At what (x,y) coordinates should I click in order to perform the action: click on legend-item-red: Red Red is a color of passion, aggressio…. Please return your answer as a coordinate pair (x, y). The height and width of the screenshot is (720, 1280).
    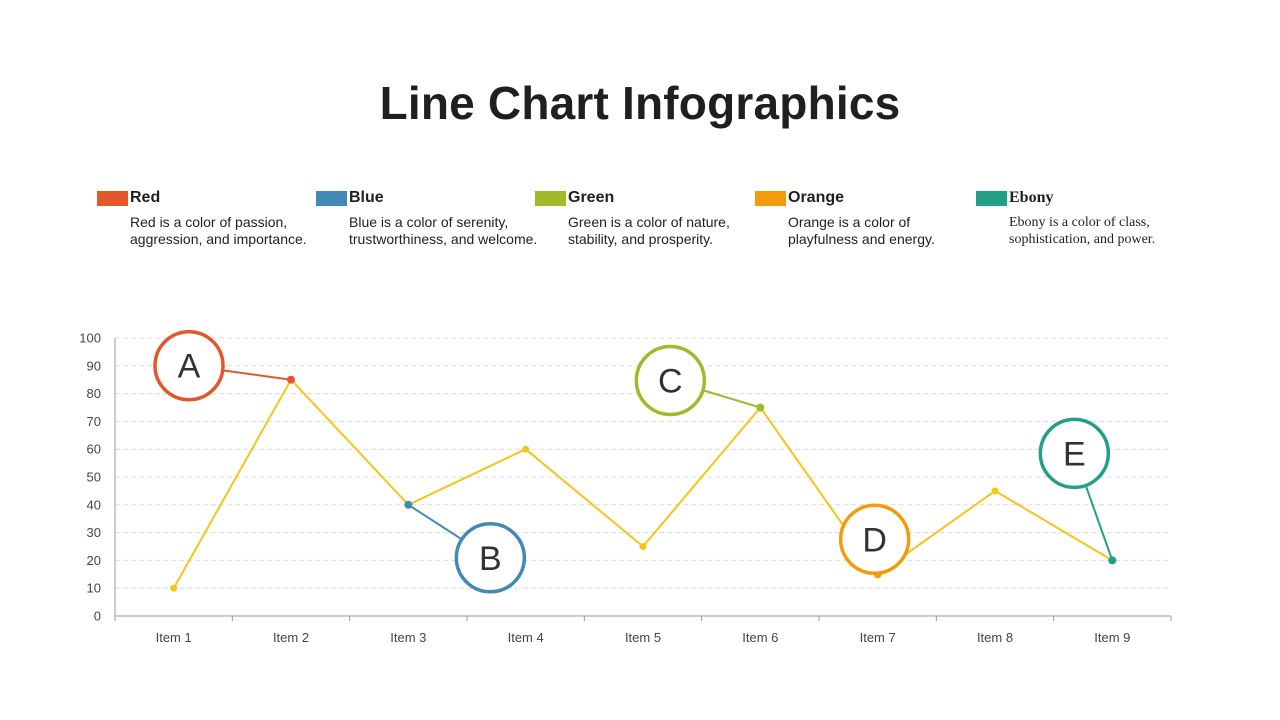
    Looking at the image, I should click on (204, 218).